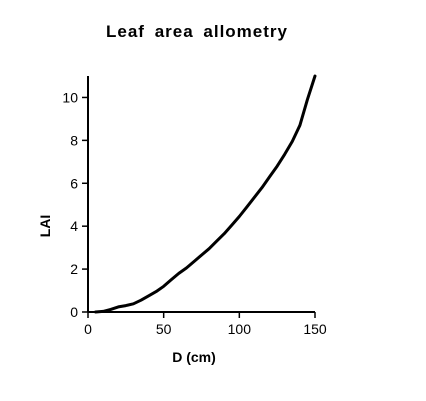 Image resolution: width=426 pixels, height=401 pixels. Describe the element at coordinates (164, 329) in the screenshot. I see `x-tick-label: 50` at that location.